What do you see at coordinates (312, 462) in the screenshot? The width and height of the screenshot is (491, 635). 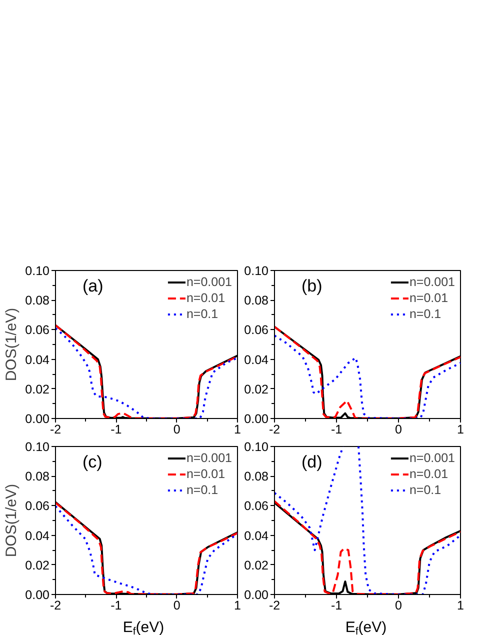 I see `annotation: (d)` at bounding box center [312, 462].